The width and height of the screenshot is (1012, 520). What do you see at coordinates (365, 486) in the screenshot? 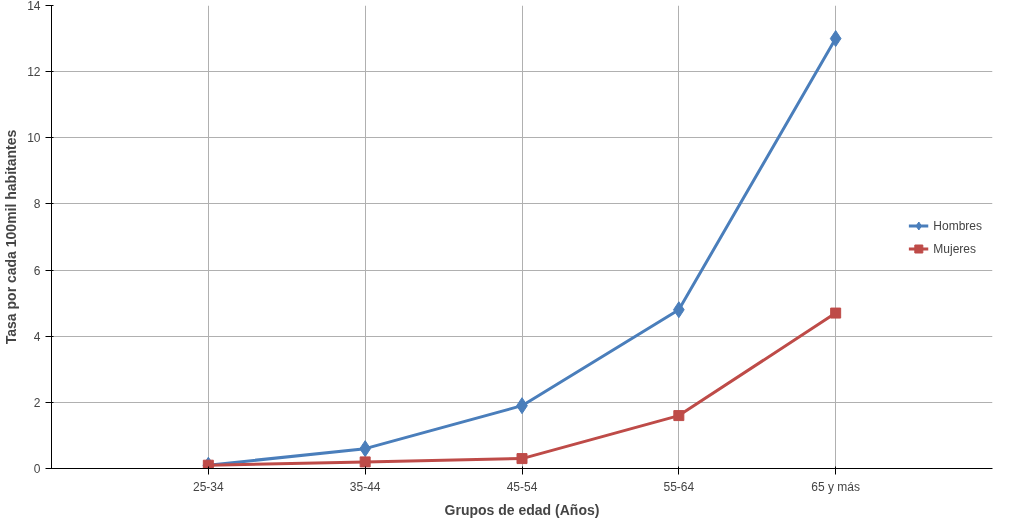
I see `x-tick-label: 35-44` at bounding box center [365, 486].